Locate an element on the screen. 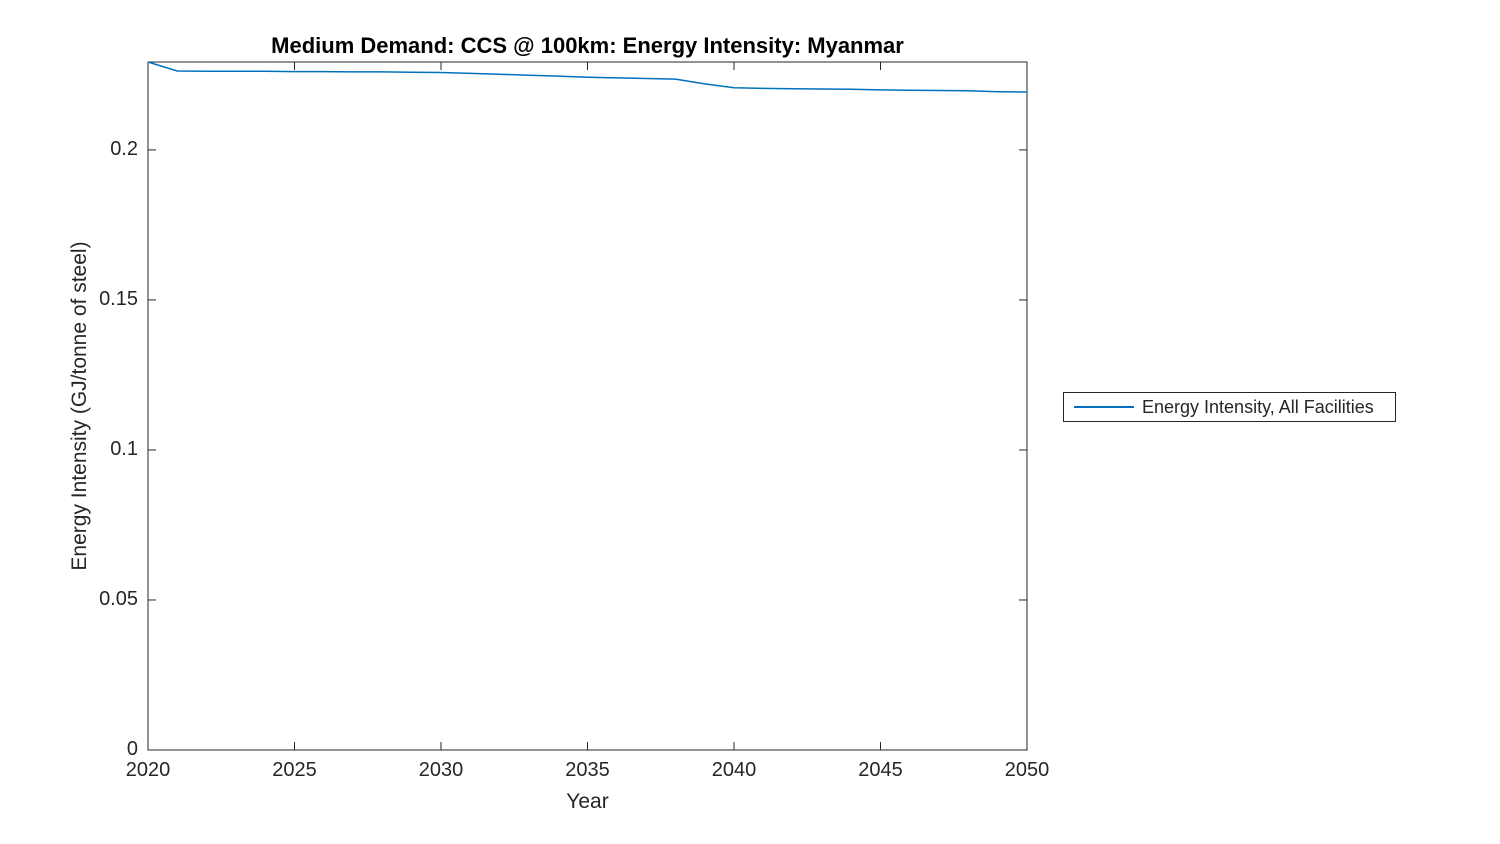  x-axis-label: Year is located at coordinates (587, 801).